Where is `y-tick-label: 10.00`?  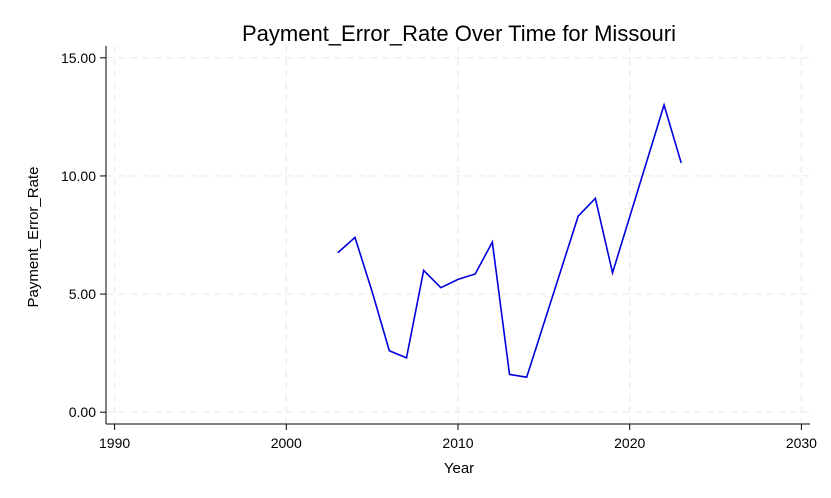 y-tick-label: 10.00 is located at coordinates (78, 176).